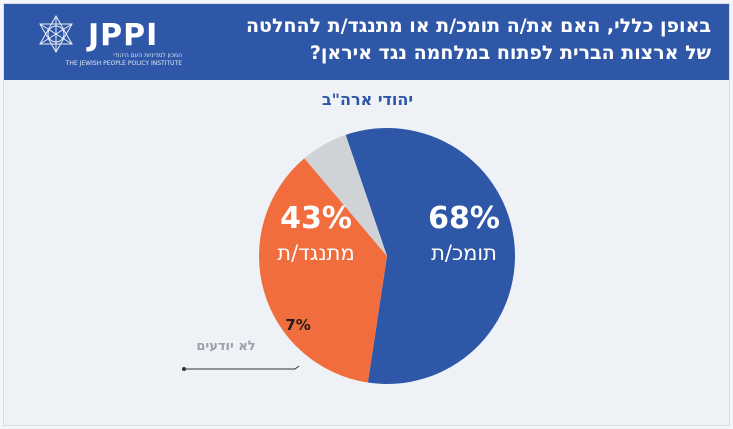  Describe the element at coordinates (315, 253) in the screenshot. I see `data-label-oppose: מתנגד/ת` at that location.